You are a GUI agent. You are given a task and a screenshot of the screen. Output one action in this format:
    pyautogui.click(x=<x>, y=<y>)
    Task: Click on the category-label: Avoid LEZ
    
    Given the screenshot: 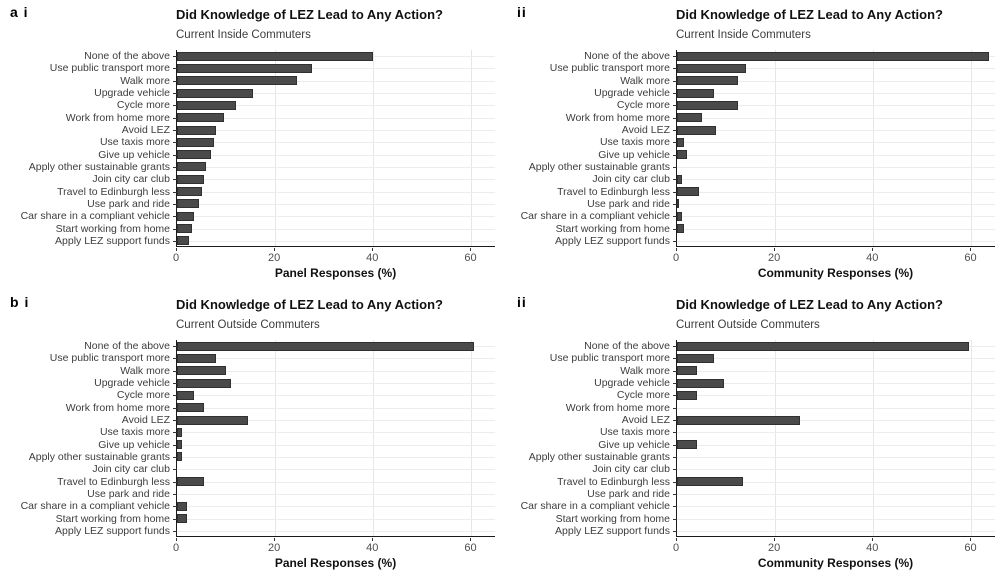 What is the action you would take?
    pyautogui.click(x=645, y=130)
    